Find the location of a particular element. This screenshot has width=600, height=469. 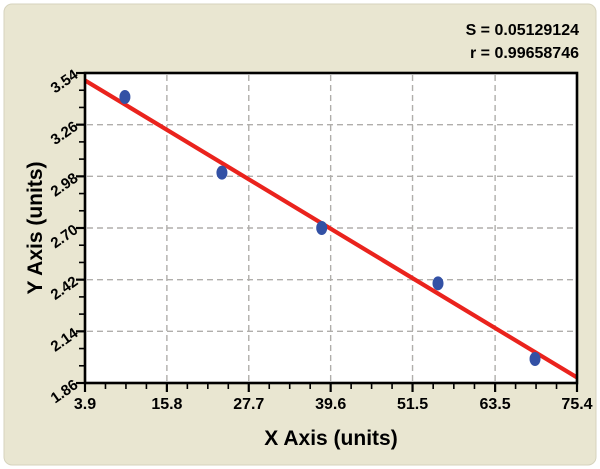

x-tick-label: 51.5 is located at coordinates (412, 404).